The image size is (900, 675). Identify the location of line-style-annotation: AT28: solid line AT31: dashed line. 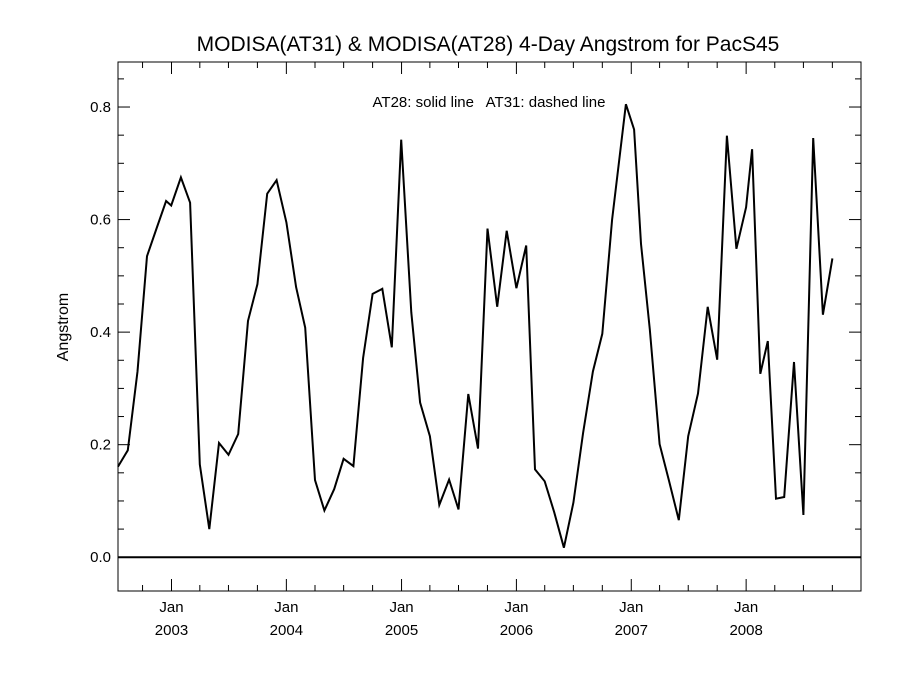
(489, 102).